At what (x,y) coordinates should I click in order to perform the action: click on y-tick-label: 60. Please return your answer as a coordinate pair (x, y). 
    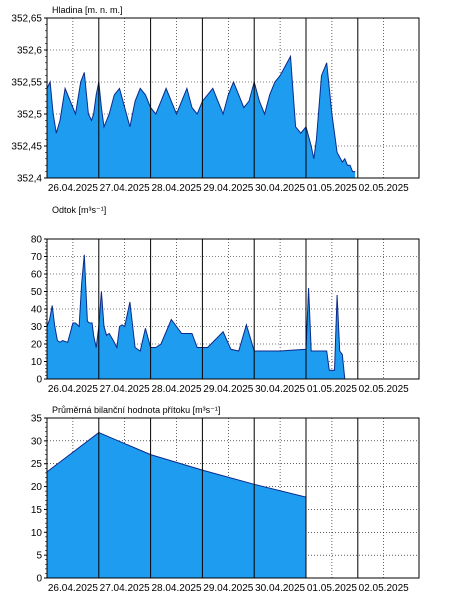
    Looking at the image, I should click on (37, 275).